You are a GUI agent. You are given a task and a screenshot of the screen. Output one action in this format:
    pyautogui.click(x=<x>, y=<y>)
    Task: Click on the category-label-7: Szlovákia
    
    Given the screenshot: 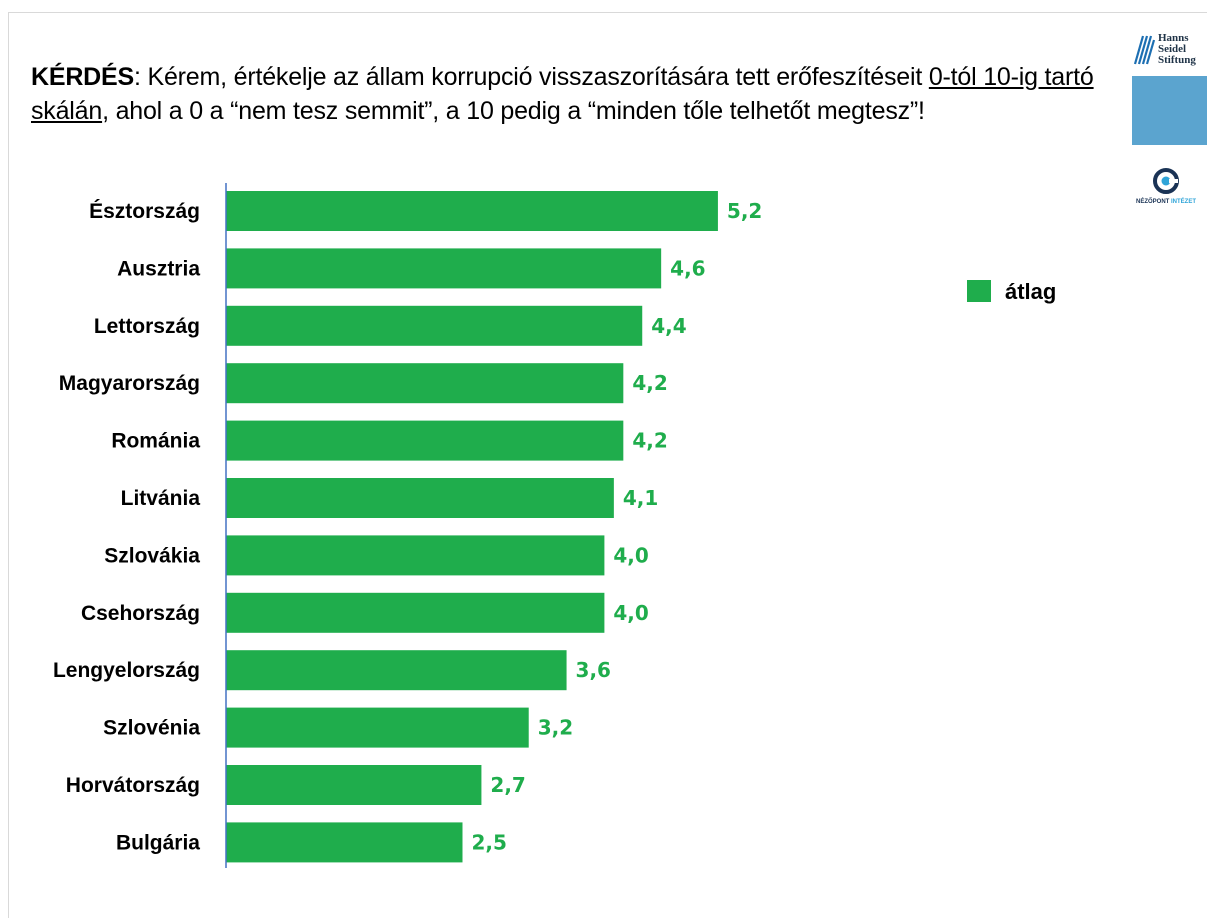 What is the action you would take?
    pyautogui.click(x=152, y=555)
    